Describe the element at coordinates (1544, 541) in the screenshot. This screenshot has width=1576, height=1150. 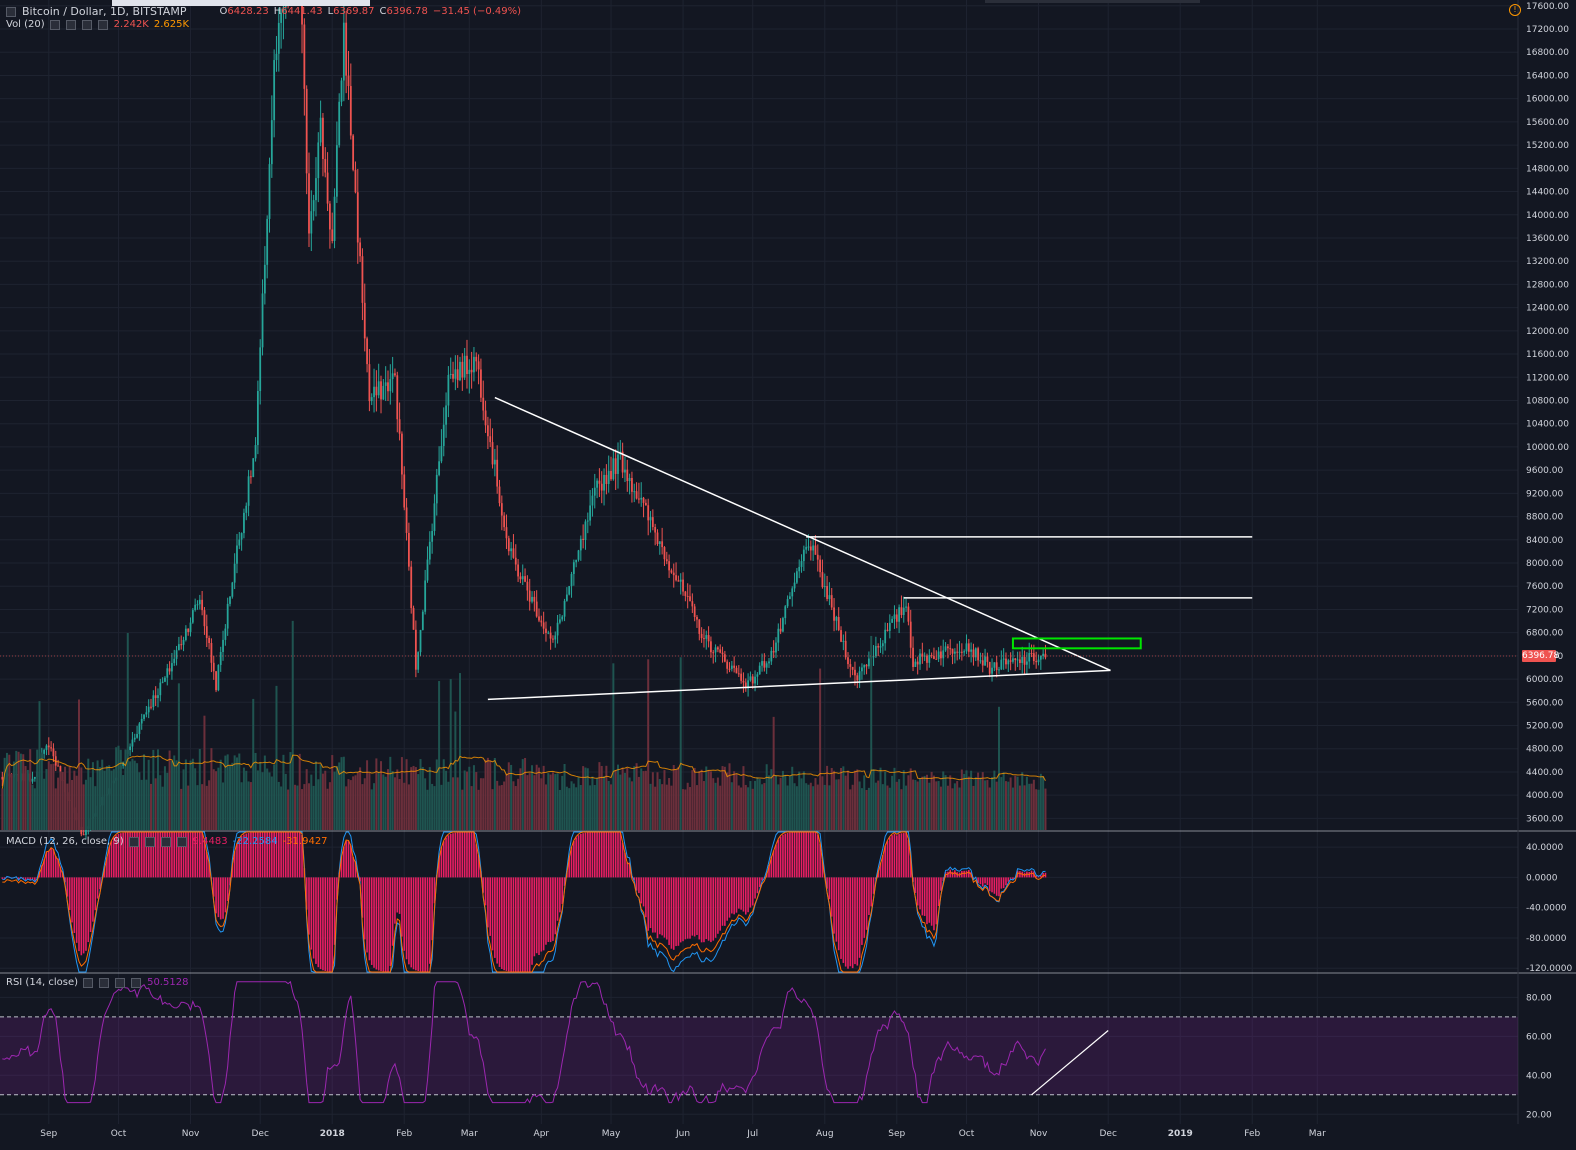
I see `price-axis-label: 8400.00` at that location.